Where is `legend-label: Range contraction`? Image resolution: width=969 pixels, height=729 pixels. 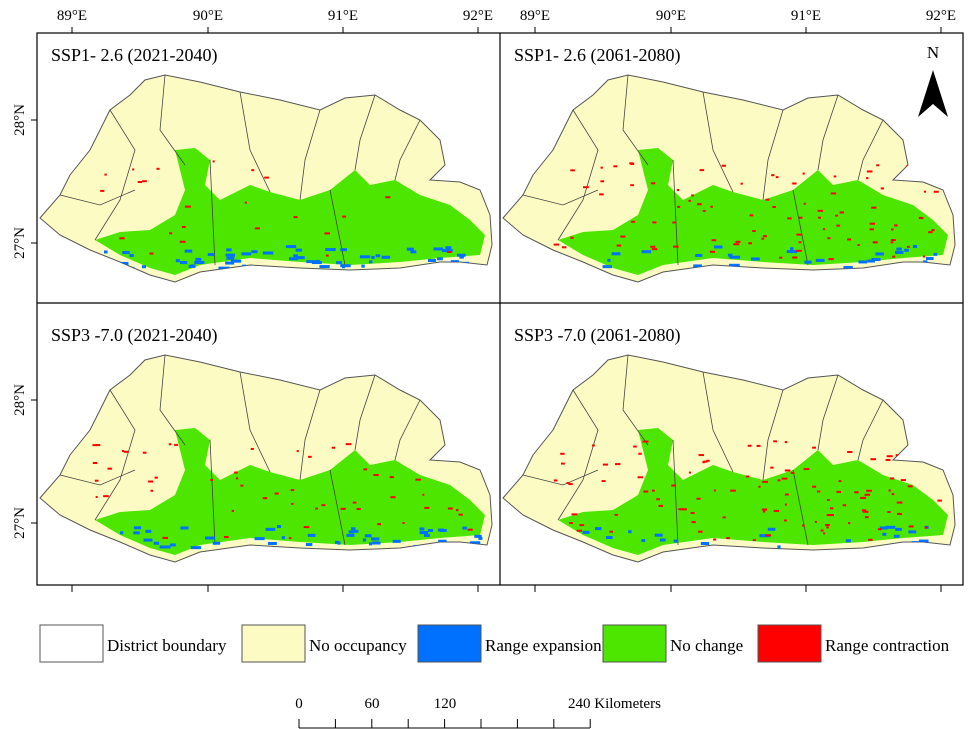
legend-label: Range contraction is located at coordinates (887, 645).